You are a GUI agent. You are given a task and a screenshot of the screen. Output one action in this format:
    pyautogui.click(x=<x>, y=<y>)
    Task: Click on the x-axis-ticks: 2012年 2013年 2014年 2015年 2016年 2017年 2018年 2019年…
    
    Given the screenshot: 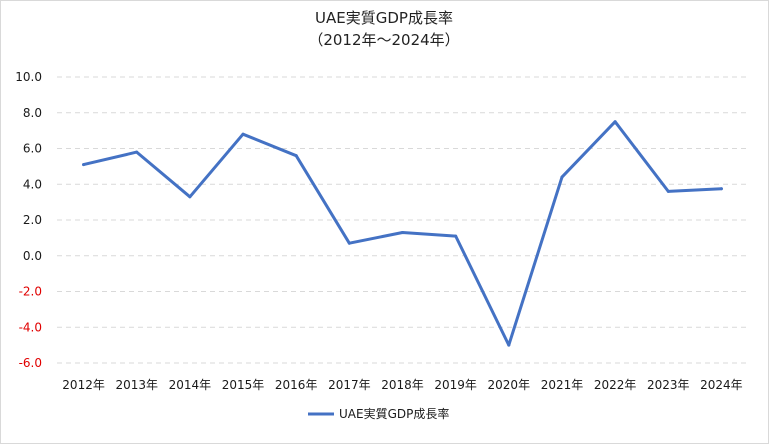 What is the action you would take?
    pyautogui.click(x=402, y=385)
    